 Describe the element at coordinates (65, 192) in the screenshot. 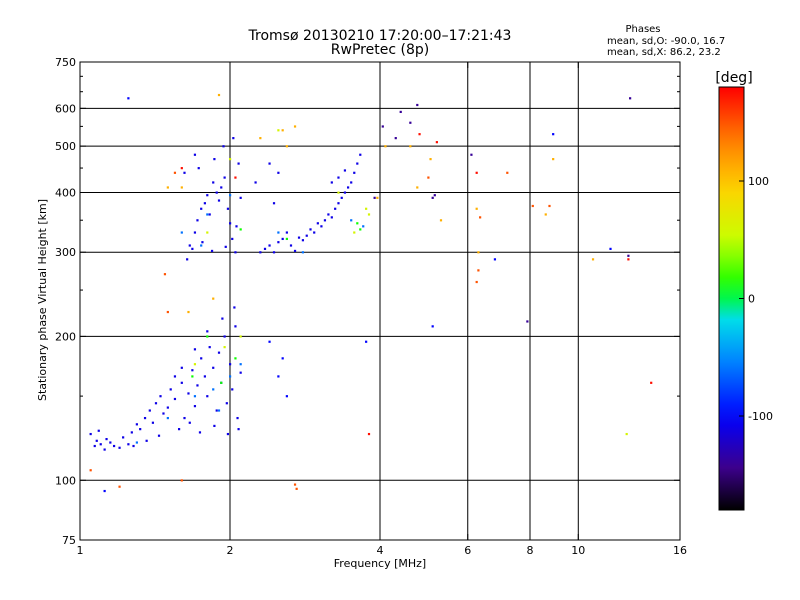

I see `y-tick-label: 400` at that location.